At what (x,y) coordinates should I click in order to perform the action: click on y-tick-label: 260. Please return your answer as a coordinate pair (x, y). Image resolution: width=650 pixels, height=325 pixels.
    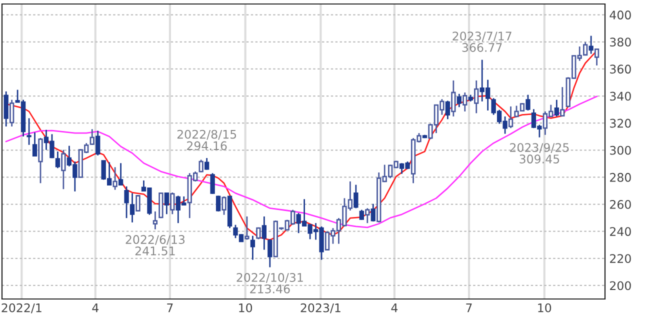
    Looking at the image, I should click on (620, 204).